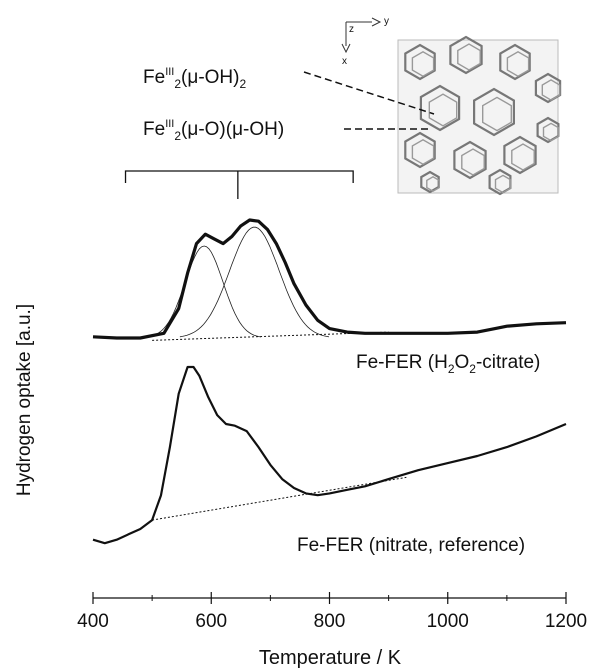  I want to click on structure-axis-y-arrowhead, so click(376, 22).